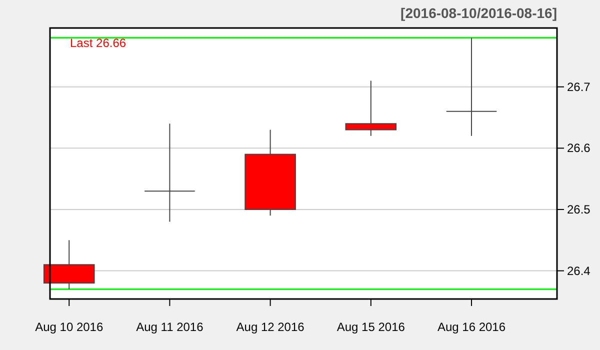 Image resolution: width=600 pixels, height=350 pixels. Describe the element at coordinates (579, 271) in the screenshot. I see `y-tick-label: 26.4` at that location.